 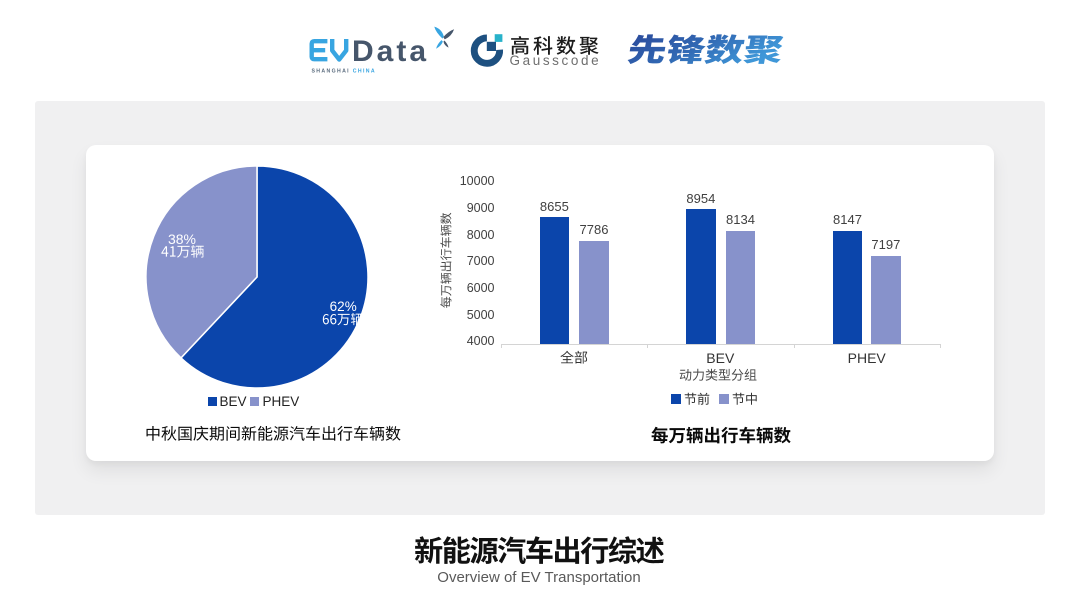 What do you see at coordinates (390, 51) in the screenshot?
I see `svg-text: Data` at bounding box center [390, 51].